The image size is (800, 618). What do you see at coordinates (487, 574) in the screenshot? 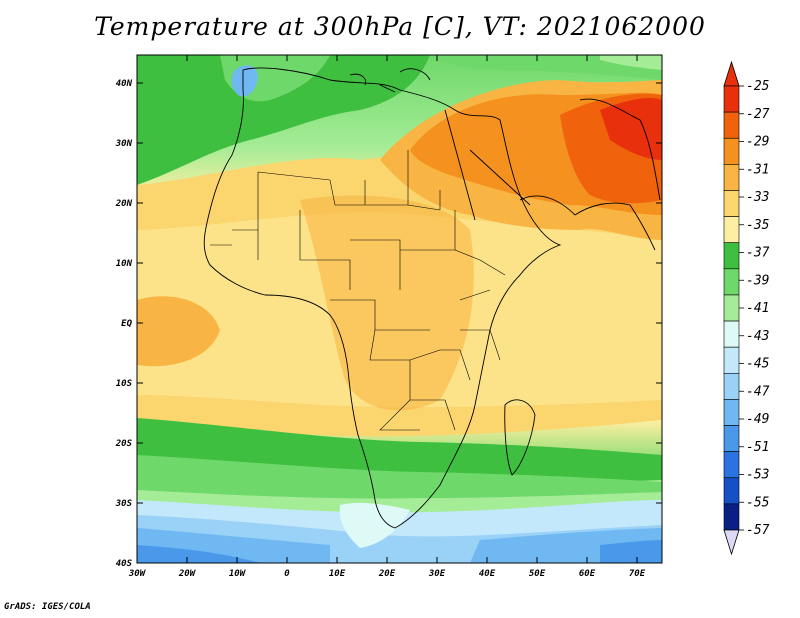
I see `lon-tick-label: 40E` at bounding box center [487, 574].